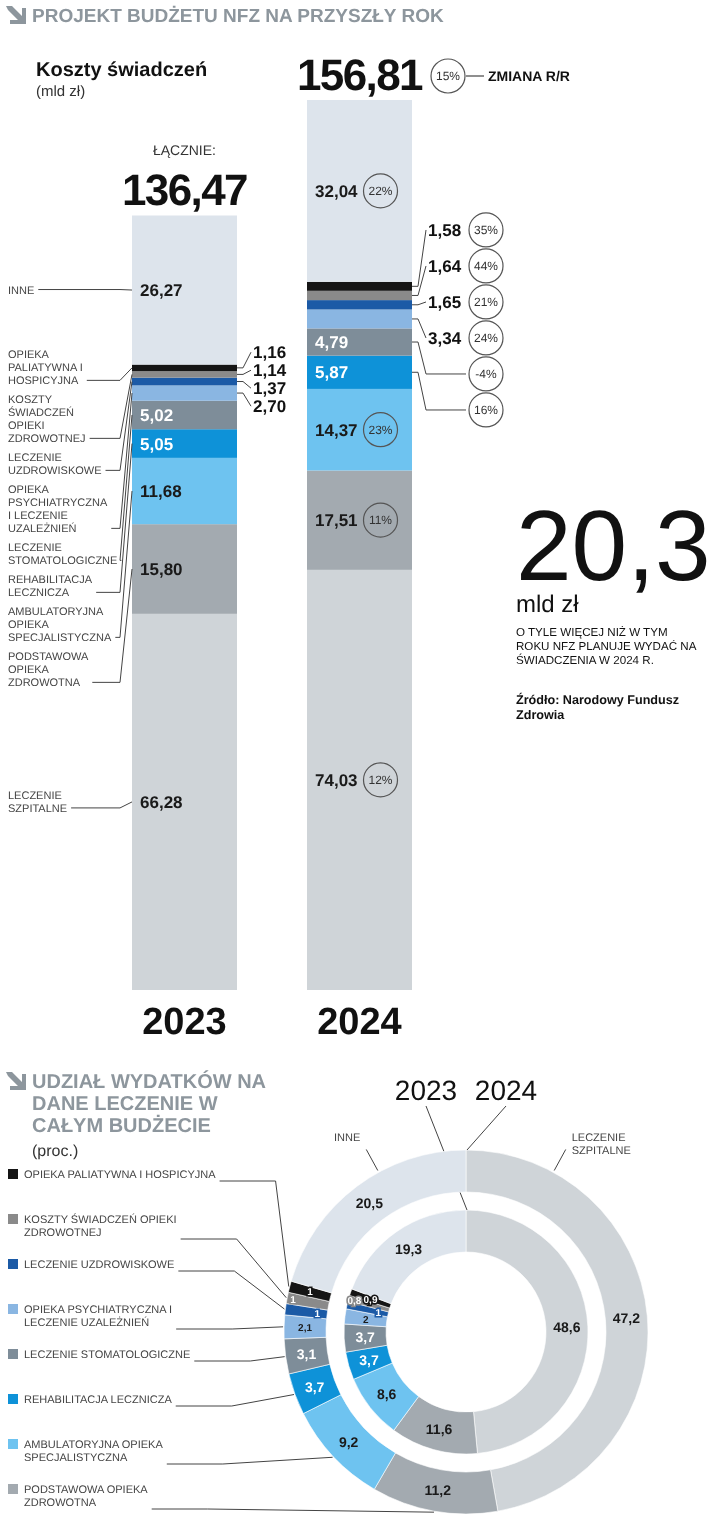 The image size is (712, 1520). I want to click on total-label: 156,81, so click(360, 75).